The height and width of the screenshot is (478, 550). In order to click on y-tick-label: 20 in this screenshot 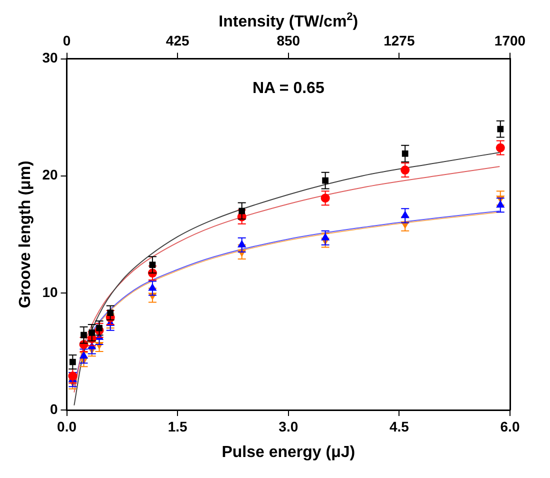, I will do `click(50, 174)`.